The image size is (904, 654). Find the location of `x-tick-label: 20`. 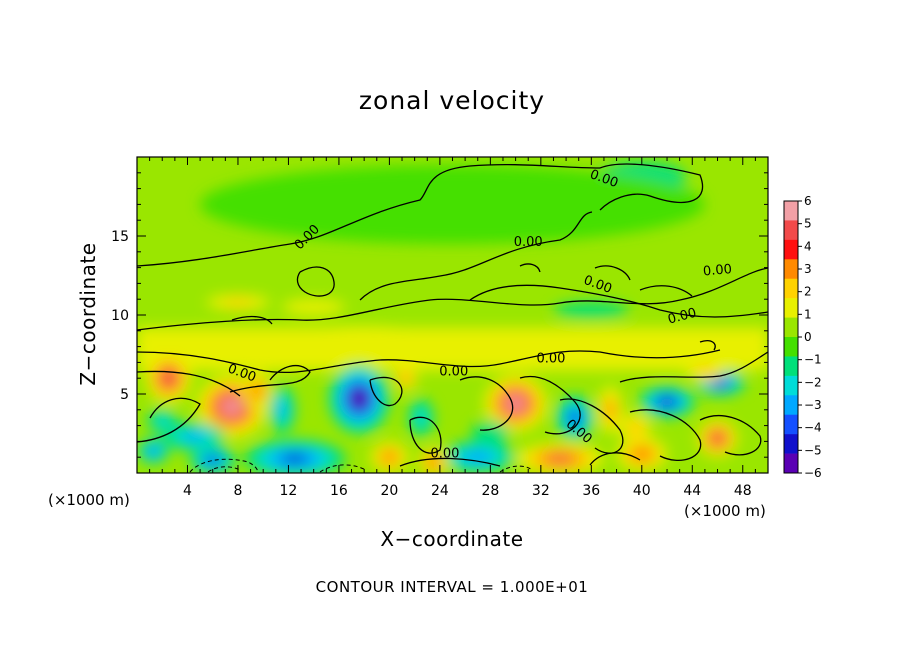

x-tick-label: 20 is located at coordinates (389, 491).